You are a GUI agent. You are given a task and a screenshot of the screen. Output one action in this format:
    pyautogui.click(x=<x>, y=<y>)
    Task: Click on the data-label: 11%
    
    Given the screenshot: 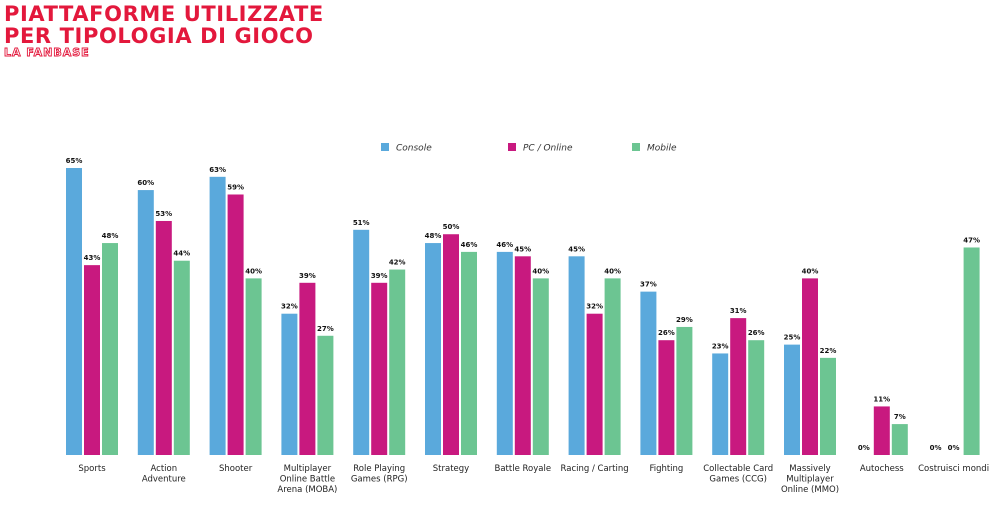 What is the action you would take?
    pyautogui.click(x=881, y=399)
    